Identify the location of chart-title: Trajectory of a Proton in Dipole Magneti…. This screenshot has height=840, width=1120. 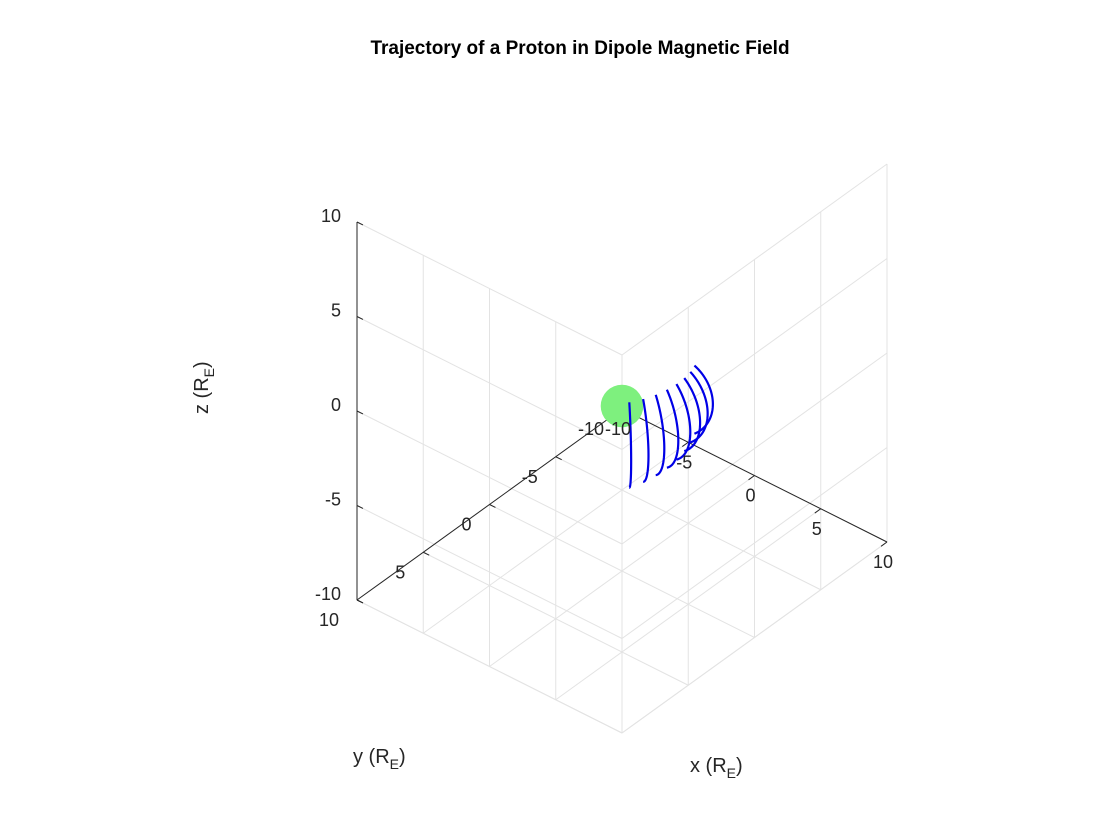
(579, 48).